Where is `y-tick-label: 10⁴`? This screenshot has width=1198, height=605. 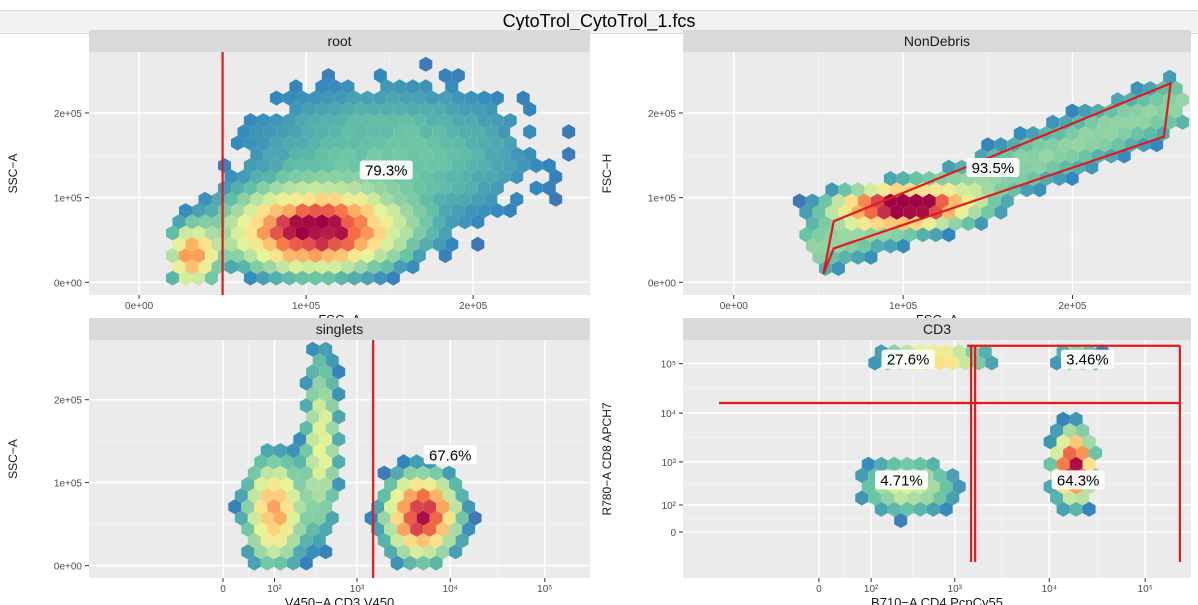 y-tick-label: 10⁴ is located at coordinates (668, 414).